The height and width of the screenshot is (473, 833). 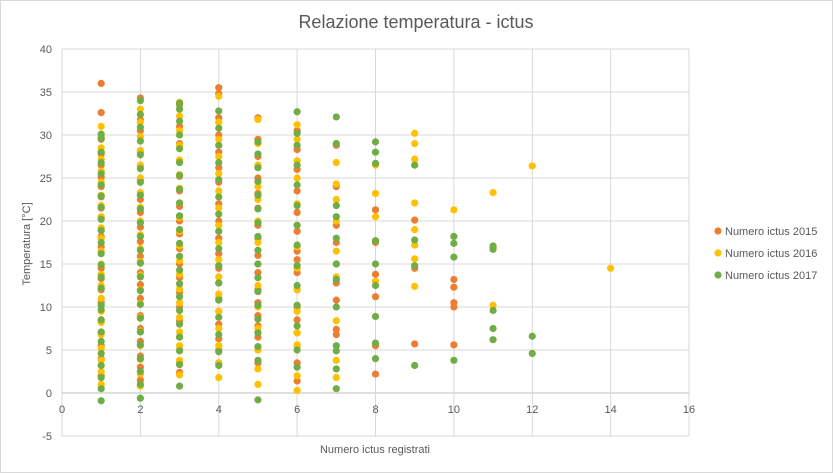 I want to click on y-tick-label: 35, so click(x=46, y=93).